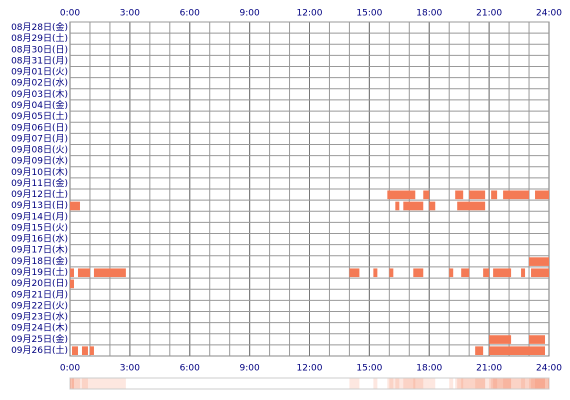 The image size is (570, 400). What do you see at coordinates (39, 339) in the screenshot?
I see `row-label: 09月25日(金)` at bounding box center [39, 339].